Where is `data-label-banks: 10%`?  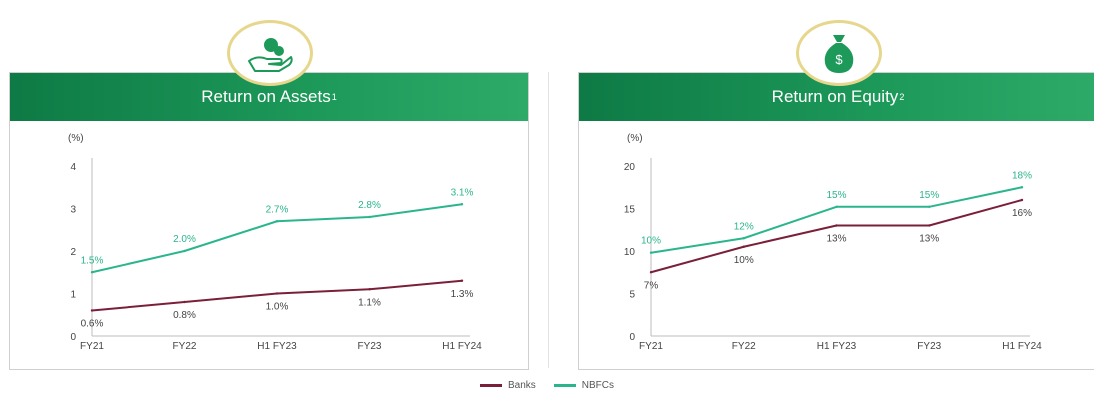
data-label-banks: 10% is located at coordinates (744, 260).